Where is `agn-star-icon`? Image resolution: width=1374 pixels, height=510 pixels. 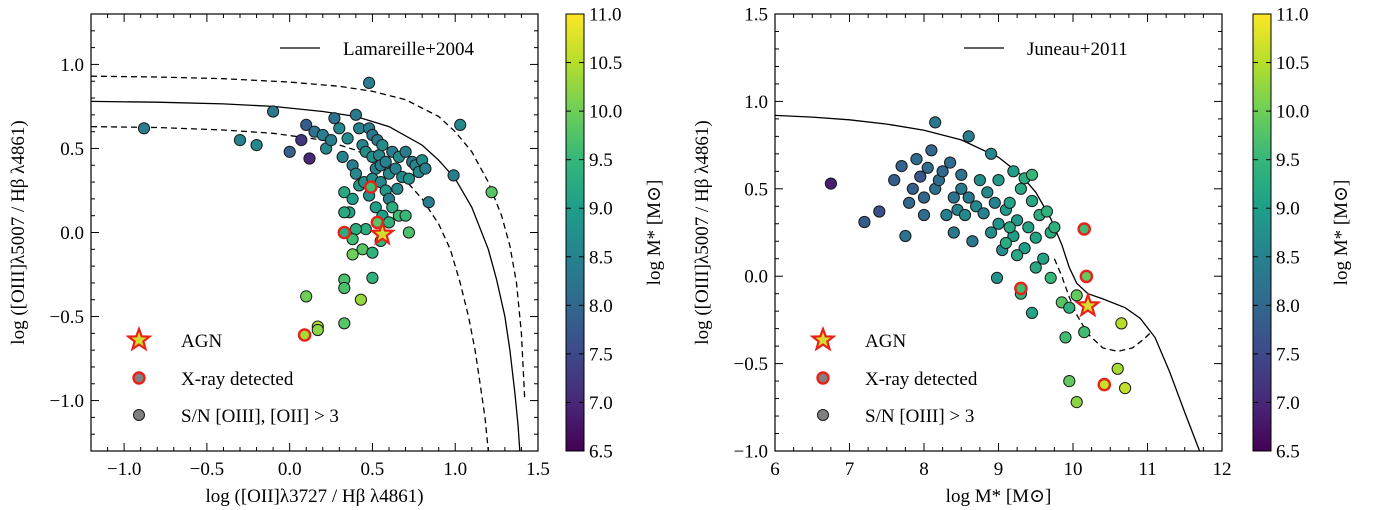
agn-star-icon is located at coordinates (139, 338).